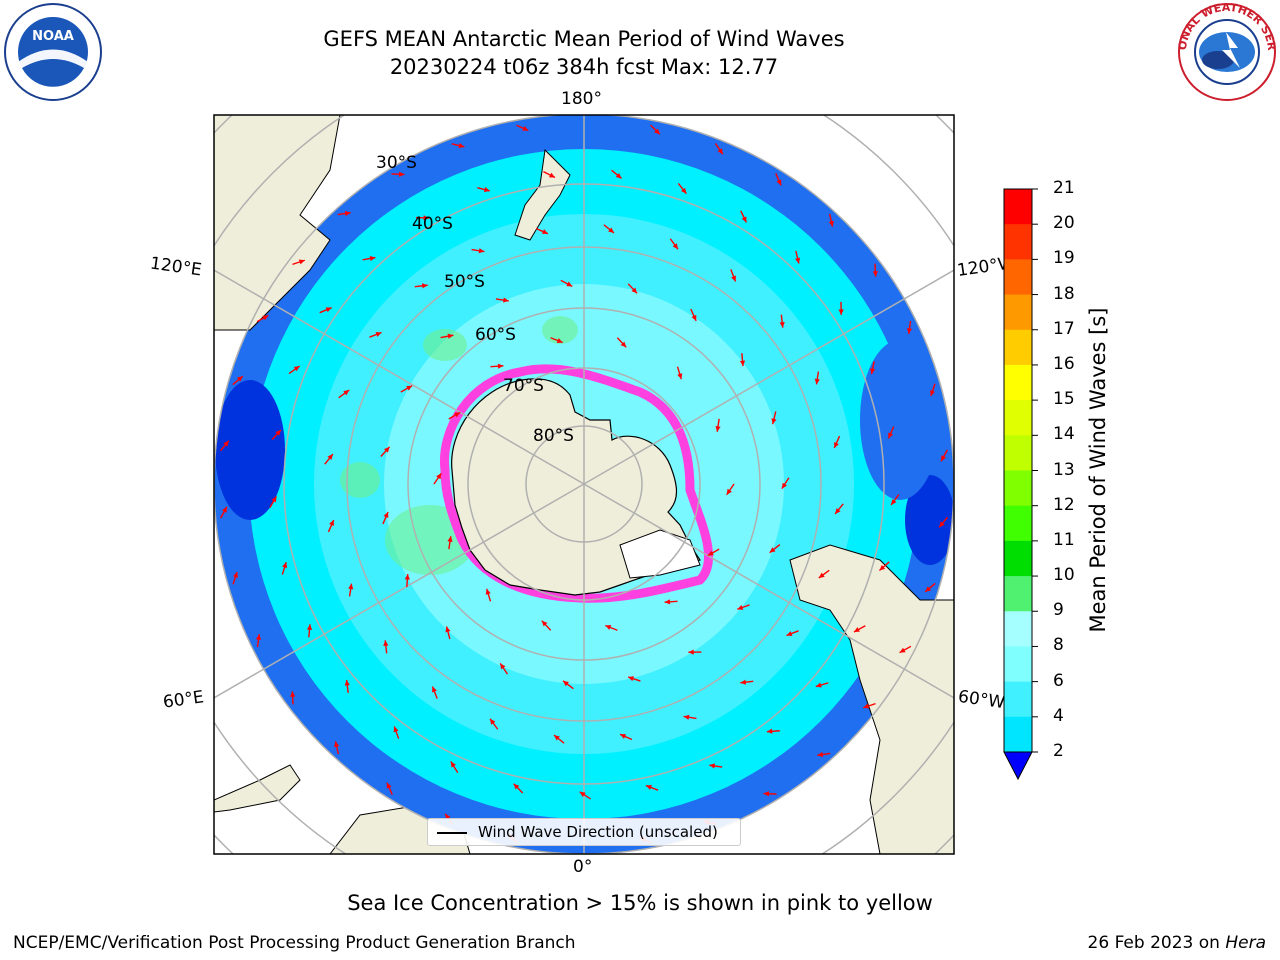 The width and height of the screenshot is (1280, 960). What do you see at coordinates (53, 36) in the screenshot?
I see `noaa-logo-text: NOAA` at bounding box center [53, 36].